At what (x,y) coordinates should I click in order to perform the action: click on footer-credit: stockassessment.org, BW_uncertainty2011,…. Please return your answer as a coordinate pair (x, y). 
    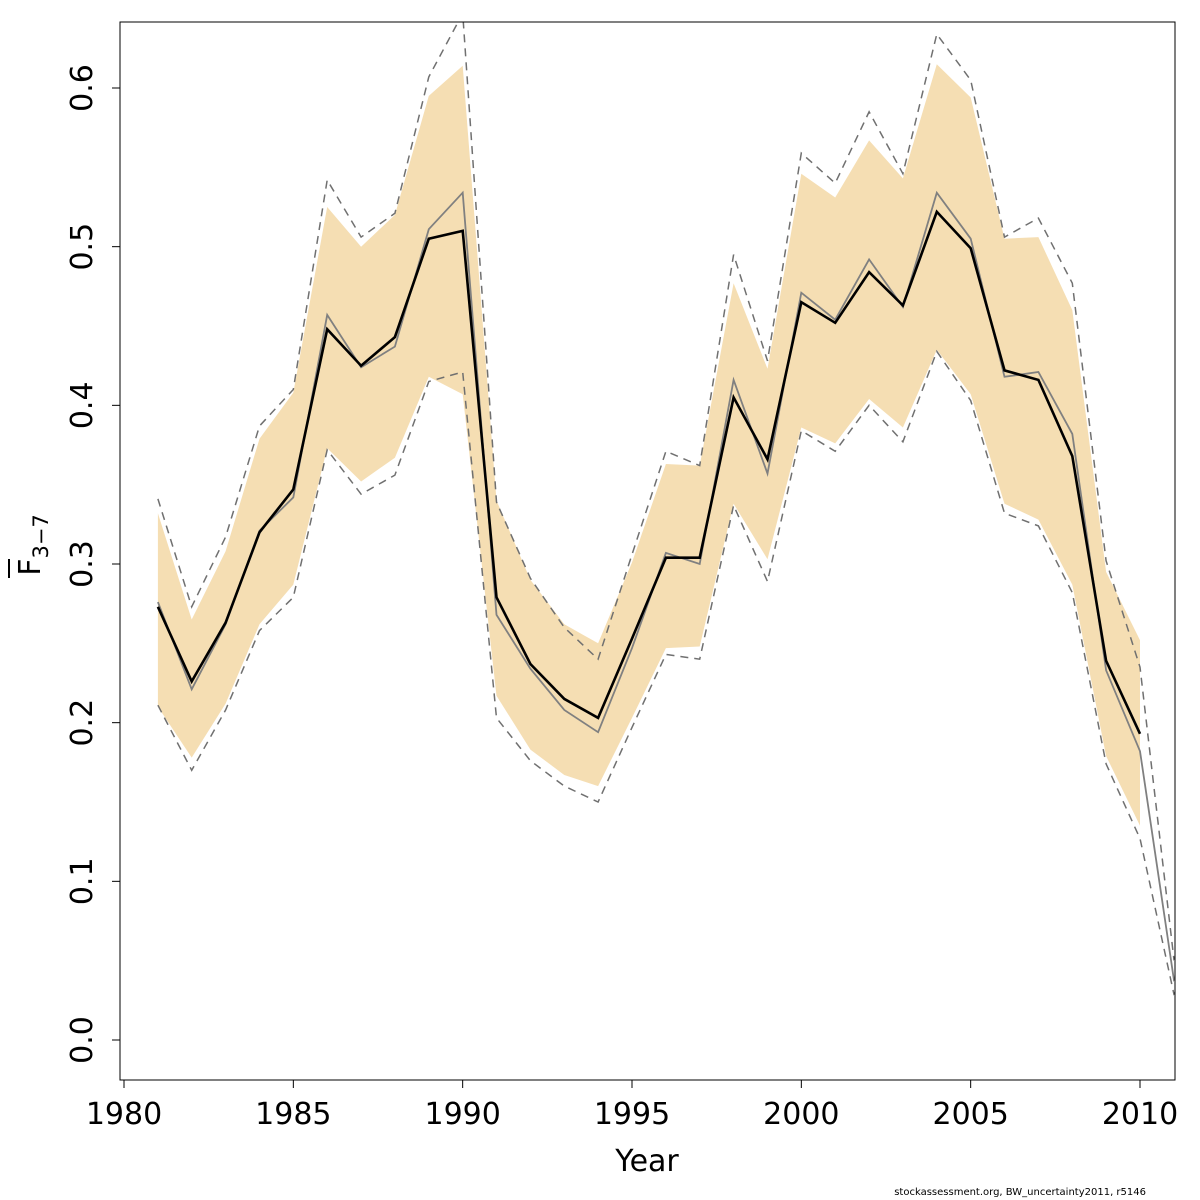
    Looking at the image, I should click on (1020, 1192).